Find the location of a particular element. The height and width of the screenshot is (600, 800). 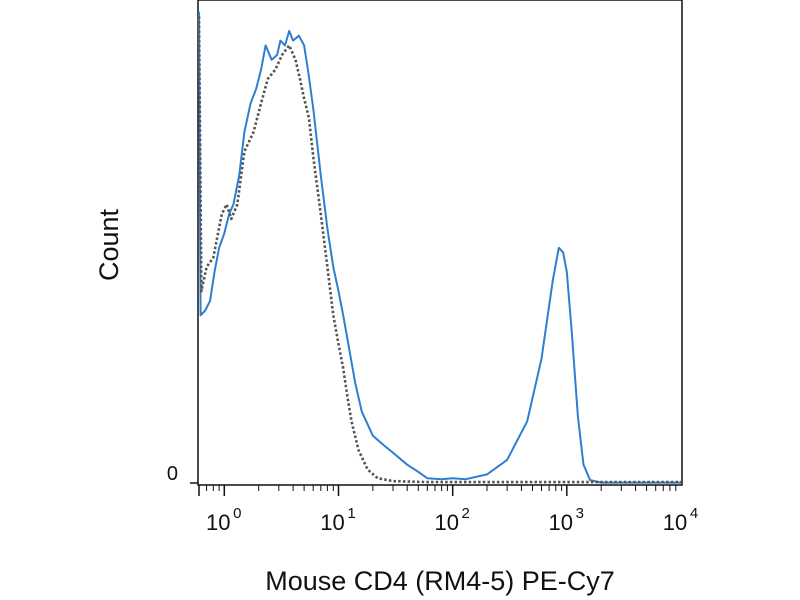

y-axis-label: Count is located at coordinates (109, 244).